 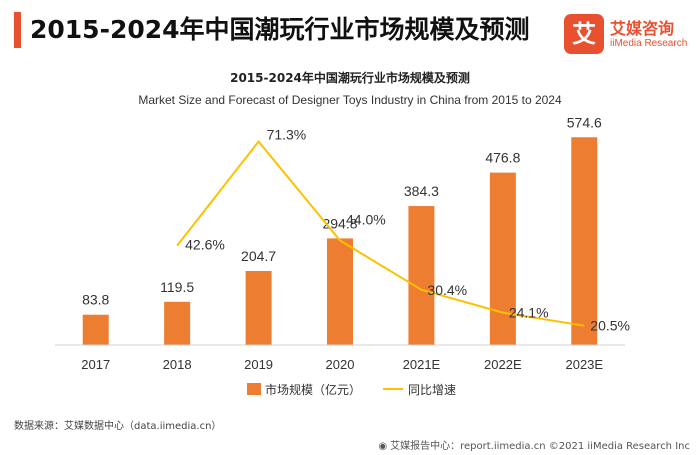 What do you see at coordinates (366, 220) in the screenshot?
I see `growth-rate-label: 44.0%` at bounding box center [366, 220].